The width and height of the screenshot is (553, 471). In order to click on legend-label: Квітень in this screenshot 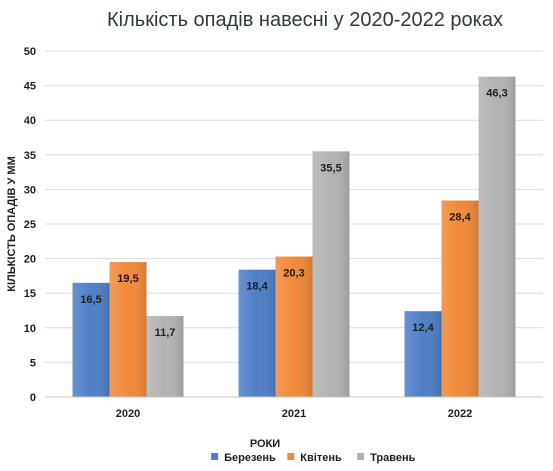, I will do `click(321, 458)`.